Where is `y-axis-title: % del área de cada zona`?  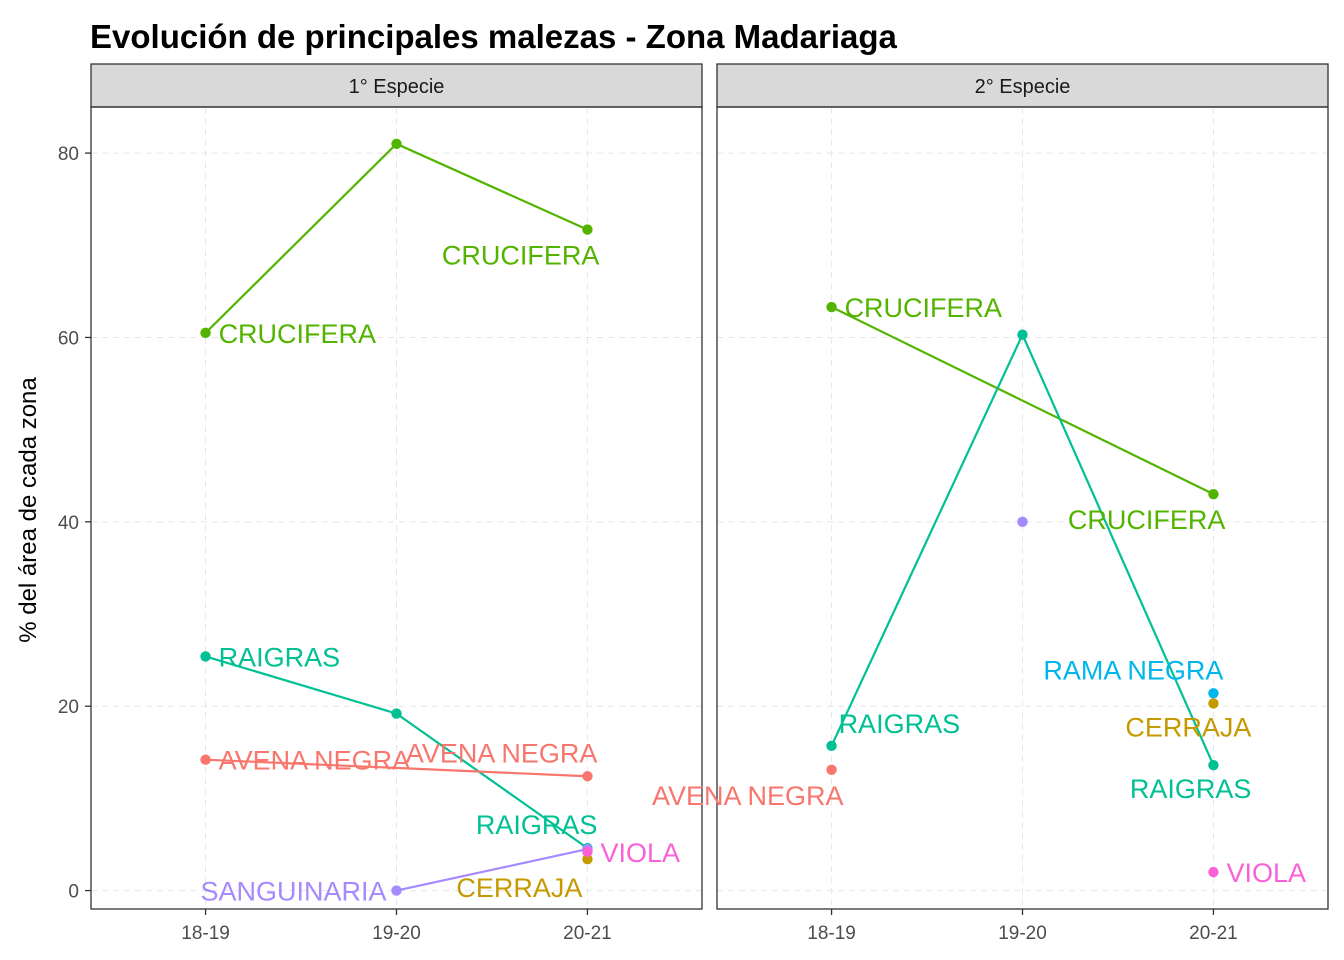 y-axis-title: % del área de cada zona is located at coordinates (28, 510).